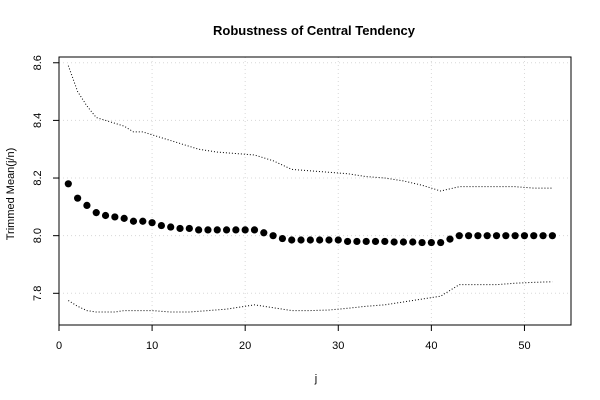 The image size is (600, 400). What do you see at coordinates (315, 379) in the screenshot?
I see `x-axis-label: j` at bounding box center [315, 379].